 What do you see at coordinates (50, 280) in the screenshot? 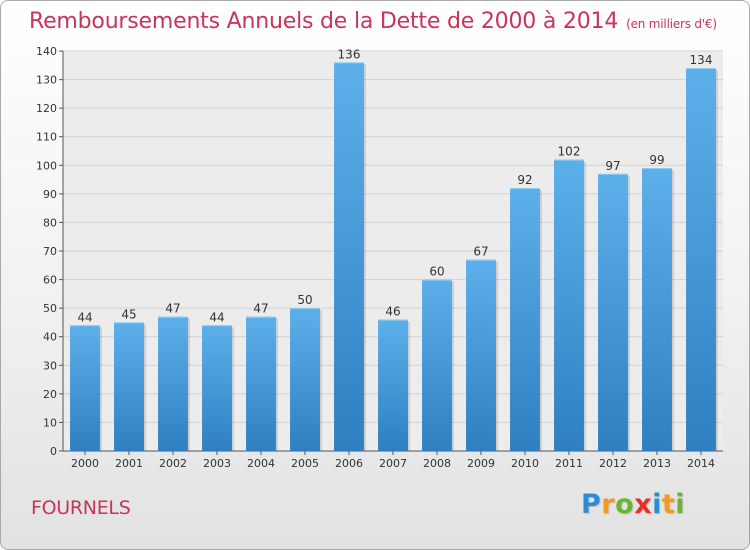
I see `y-tick-label: 60` at bounding box center [50, 280].